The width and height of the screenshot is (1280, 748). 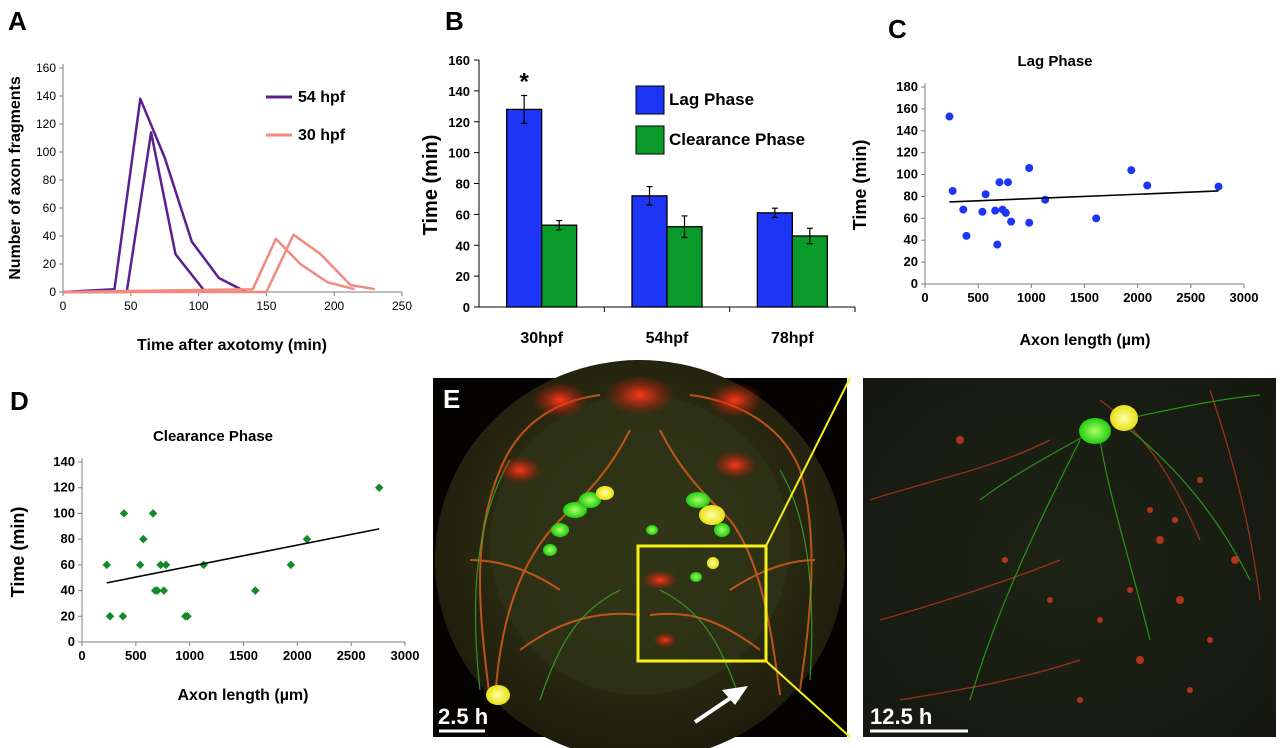 I want to click on zoom-connector-top, so click(x=808, y=462).